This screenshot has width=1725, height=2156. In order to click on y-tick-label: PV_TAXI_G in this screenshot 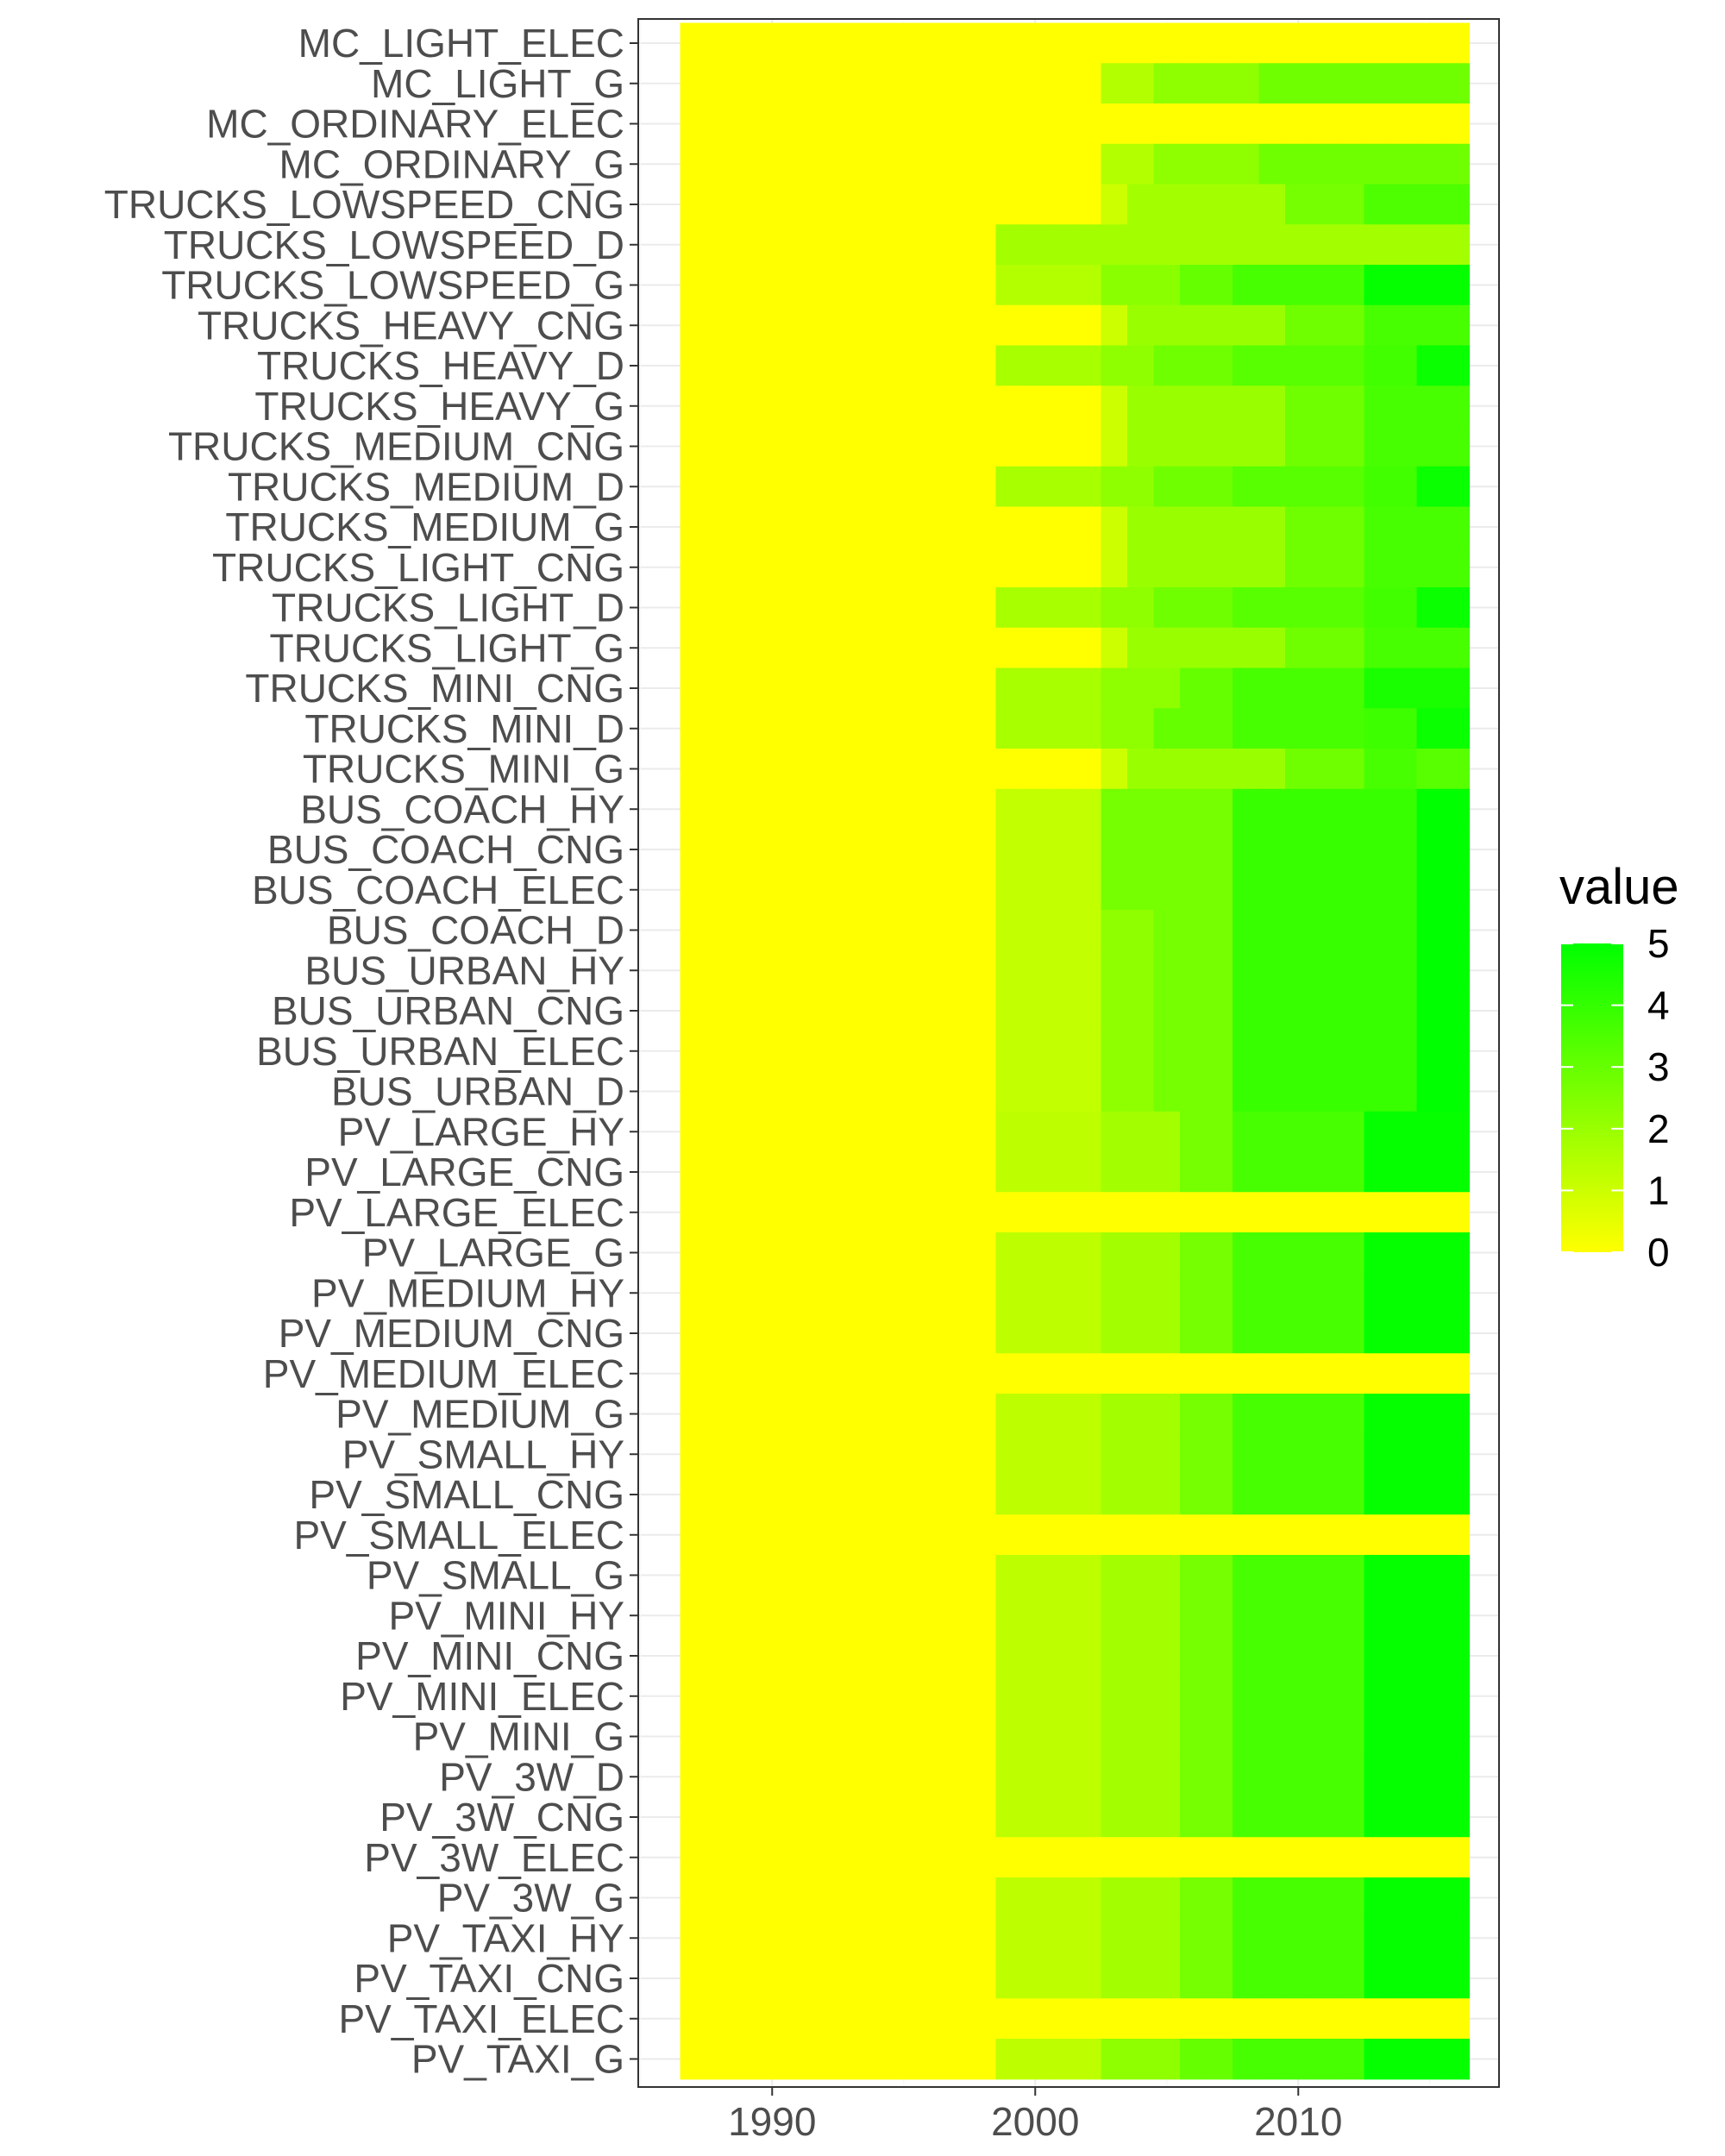, I will do `click(517, 2059)`.